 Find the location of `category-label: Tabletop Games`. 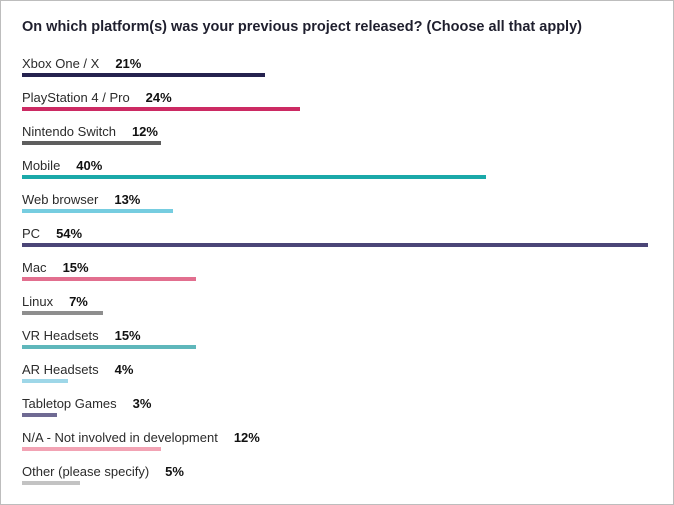

category-label: Tabletop Games is located at coordinates (69, 403).